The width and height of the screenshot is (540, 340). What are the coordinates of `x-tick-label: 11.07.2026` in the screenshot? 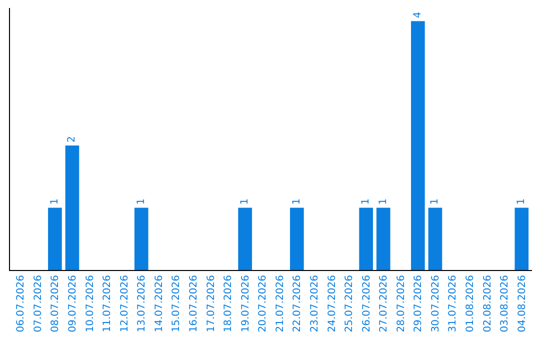 It's located at (108, 303).